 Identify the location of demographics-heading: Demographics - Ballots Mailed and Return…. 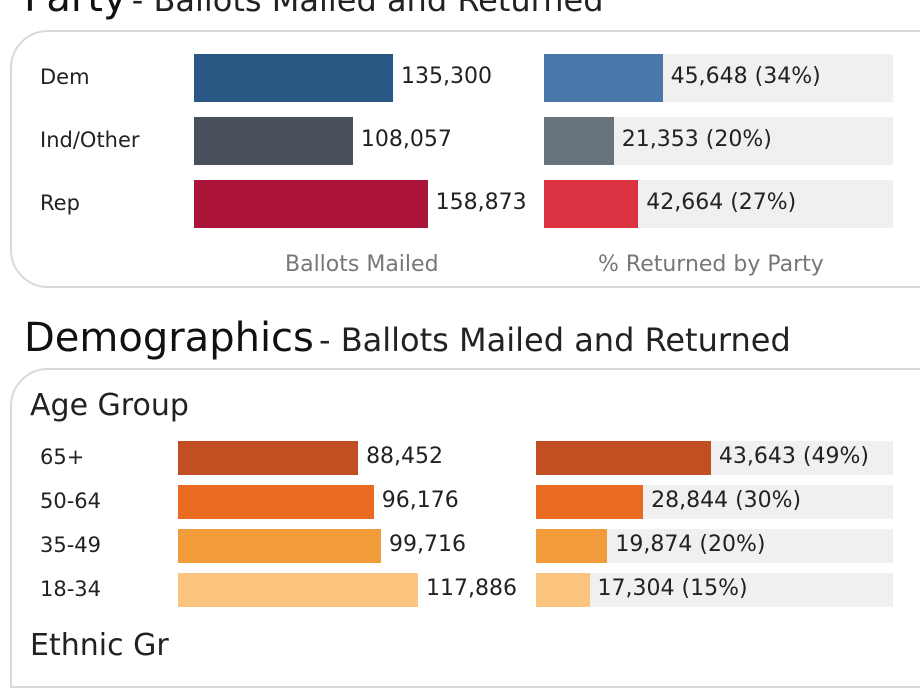
(407, 338).